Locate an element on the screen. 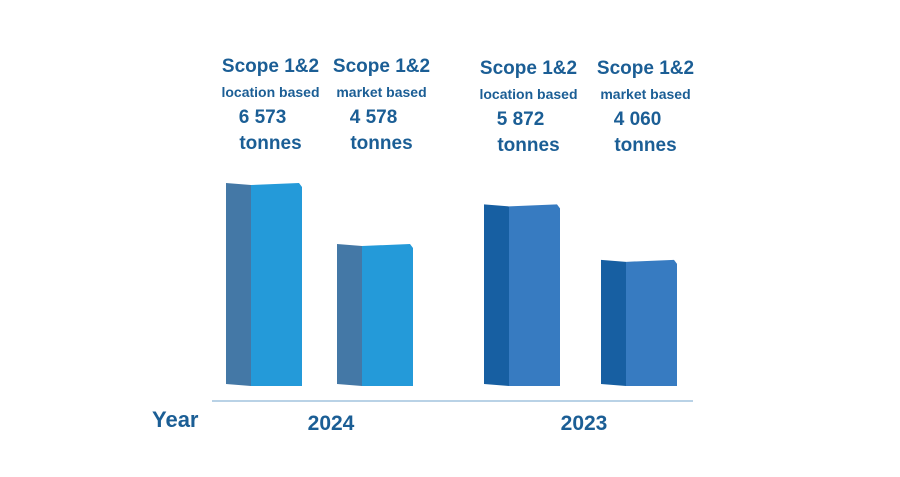 The width and height of the screenshot is (900, 477). year-label-2023: 2023 is located at coordinates (584, 423).